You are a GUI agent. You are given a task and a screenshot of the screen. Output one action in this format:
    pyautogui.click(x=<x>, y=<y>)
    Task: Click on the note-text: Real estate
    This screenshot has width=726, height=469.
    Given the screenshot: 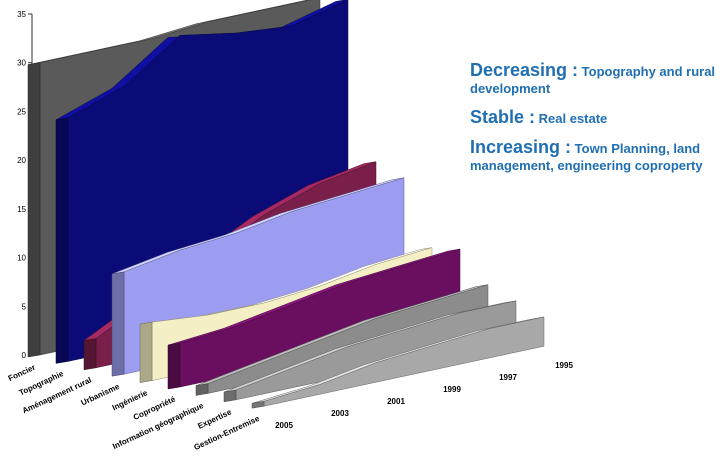 What is the action you would take?
    pyautogui.click(x=573, y=118)
    